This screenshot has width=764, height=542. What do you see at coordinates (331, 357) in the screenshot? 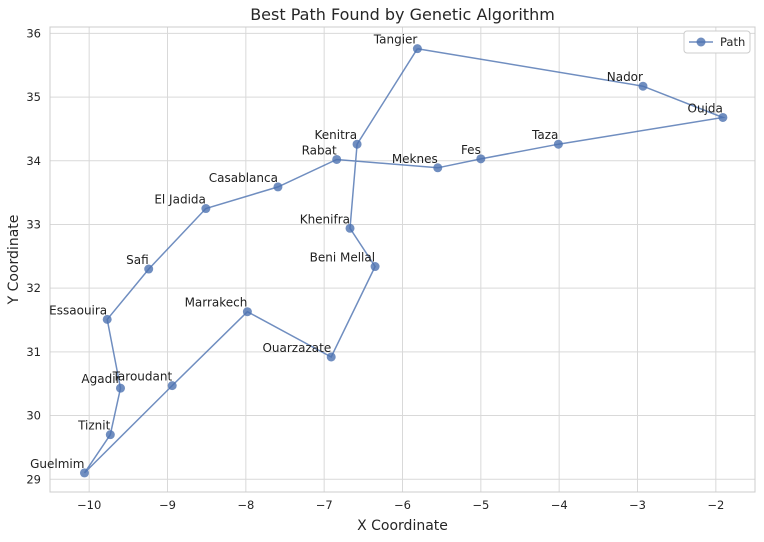
I see `point-ouarzazate` at bounding box center [331, 357].